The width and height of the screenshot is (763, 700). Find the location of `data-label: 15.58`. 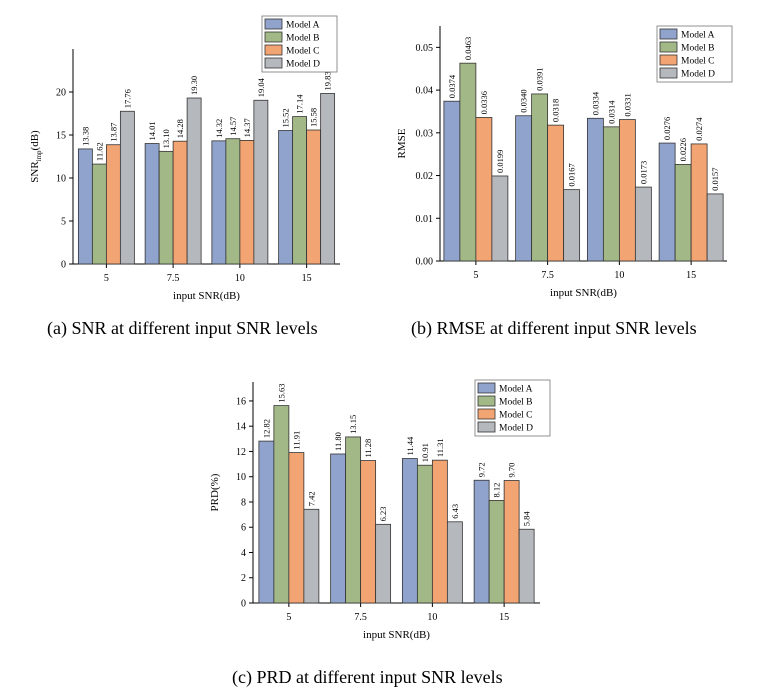

data-label: 15.58 is located at coordinates (314, 117).